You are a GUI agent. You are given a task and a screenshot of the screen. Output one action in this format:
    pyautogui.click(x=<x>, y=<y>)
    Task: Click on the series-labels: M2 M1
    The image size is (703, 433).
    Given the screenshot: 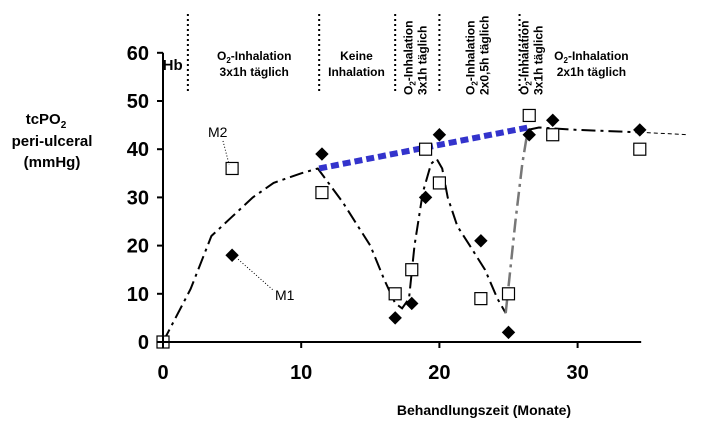 What is the action you would take?
    pyautogui.click(x=251, y=213)
    